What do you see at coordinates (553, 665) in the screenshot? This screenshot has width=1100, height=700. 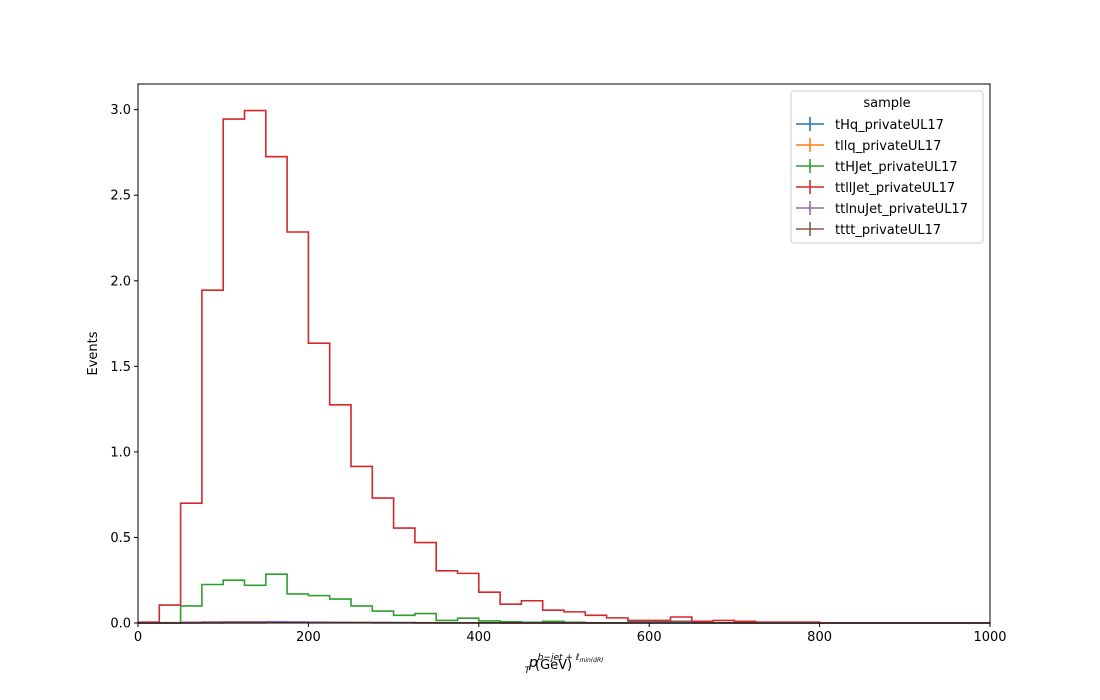 I see `x-label-unit: (GeV)` at bounding box center [553, 665].